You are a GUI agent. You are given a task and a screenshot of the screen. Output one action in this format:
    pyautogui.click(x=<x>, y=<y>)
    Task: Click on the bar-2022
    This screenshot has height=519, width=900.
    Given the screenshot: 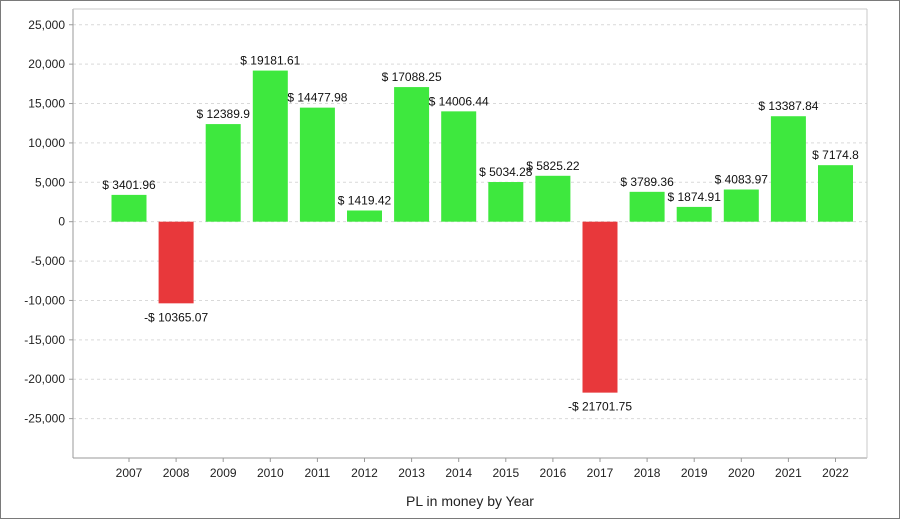 What is the action you would take?
    pyautogui.click(x=835, y=193)
    